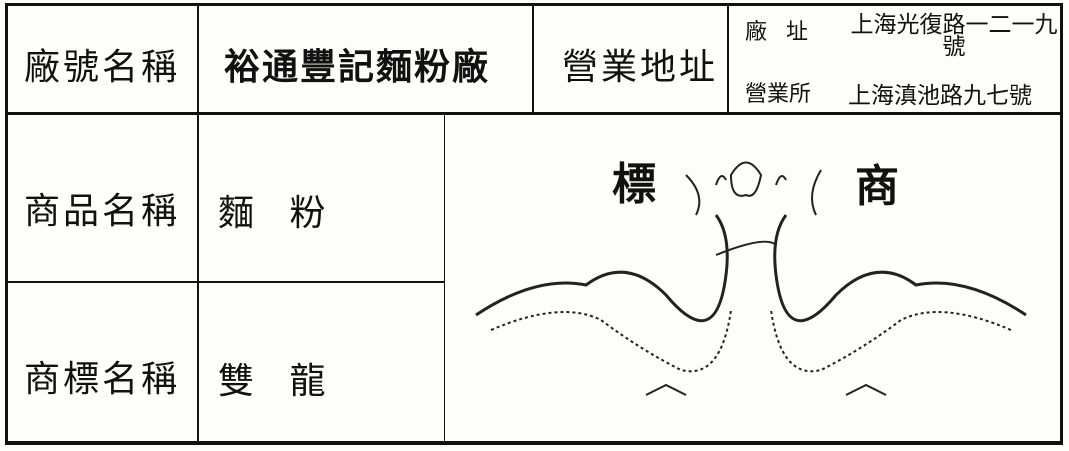  Describe the element at coordinates (779, 32) in the screenshot. I see `address-label: 廠 址` at that location.